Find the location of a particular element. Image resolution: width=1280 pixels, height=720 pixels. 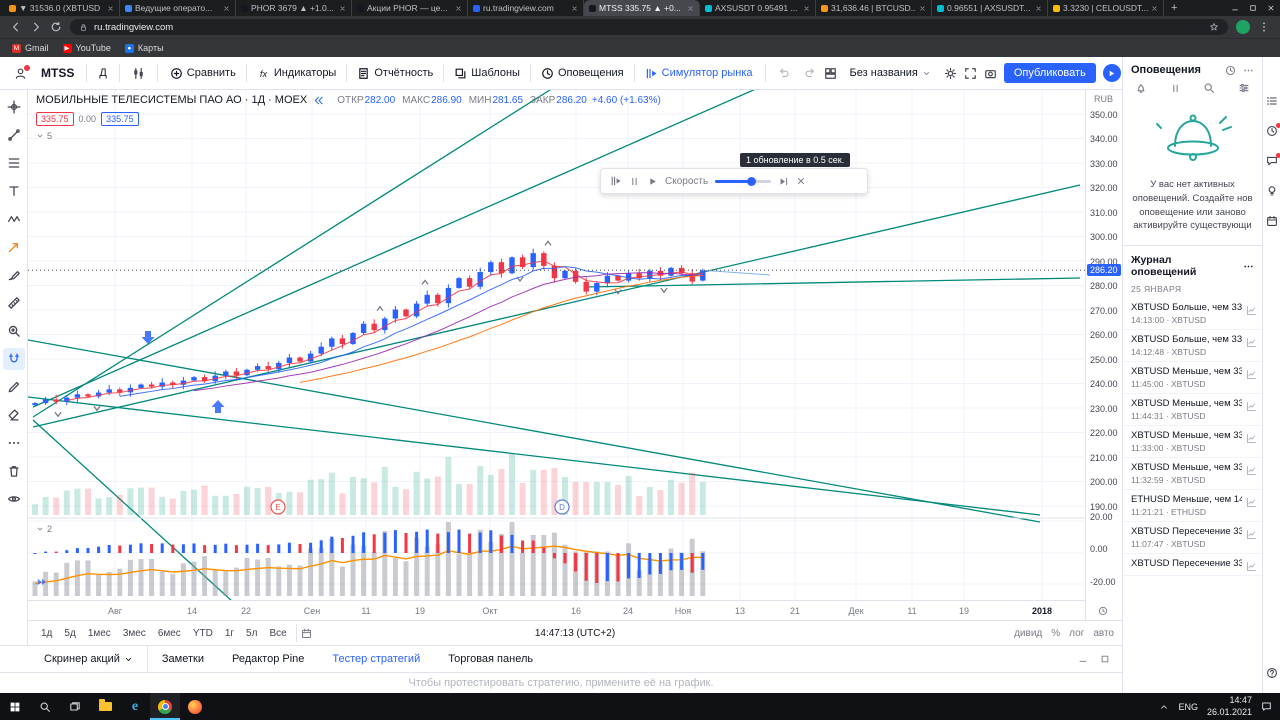

action-center-icon is located at coordinates (1266, 706).